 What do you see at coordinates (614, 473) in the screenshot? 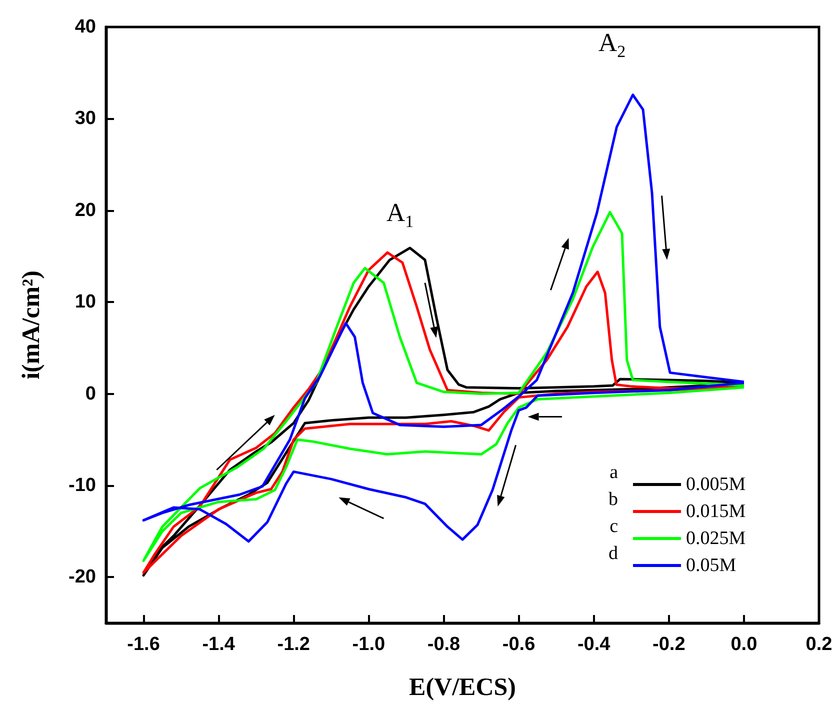
I see `annotation: a` at bounding box center [614, 473].